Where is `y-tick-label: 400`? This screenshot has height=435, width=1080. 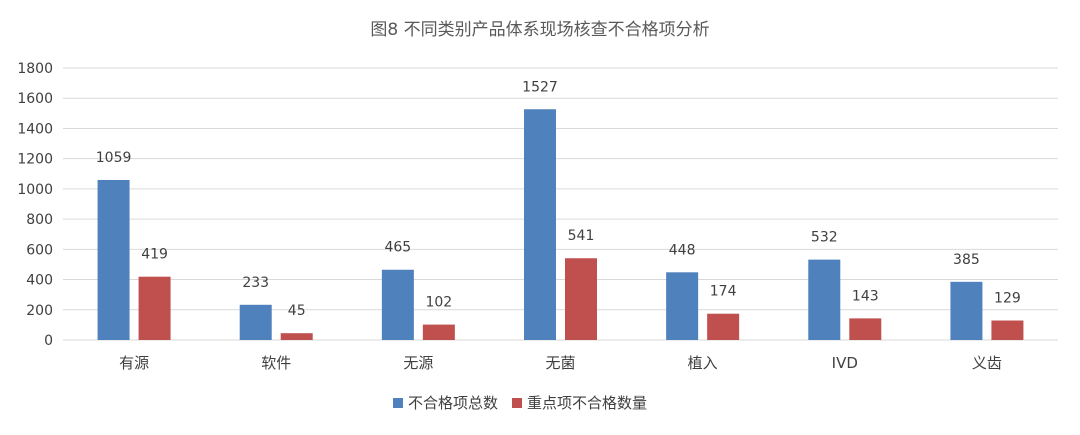
y-tick-label: 400 is located at coordinates (39, 281).